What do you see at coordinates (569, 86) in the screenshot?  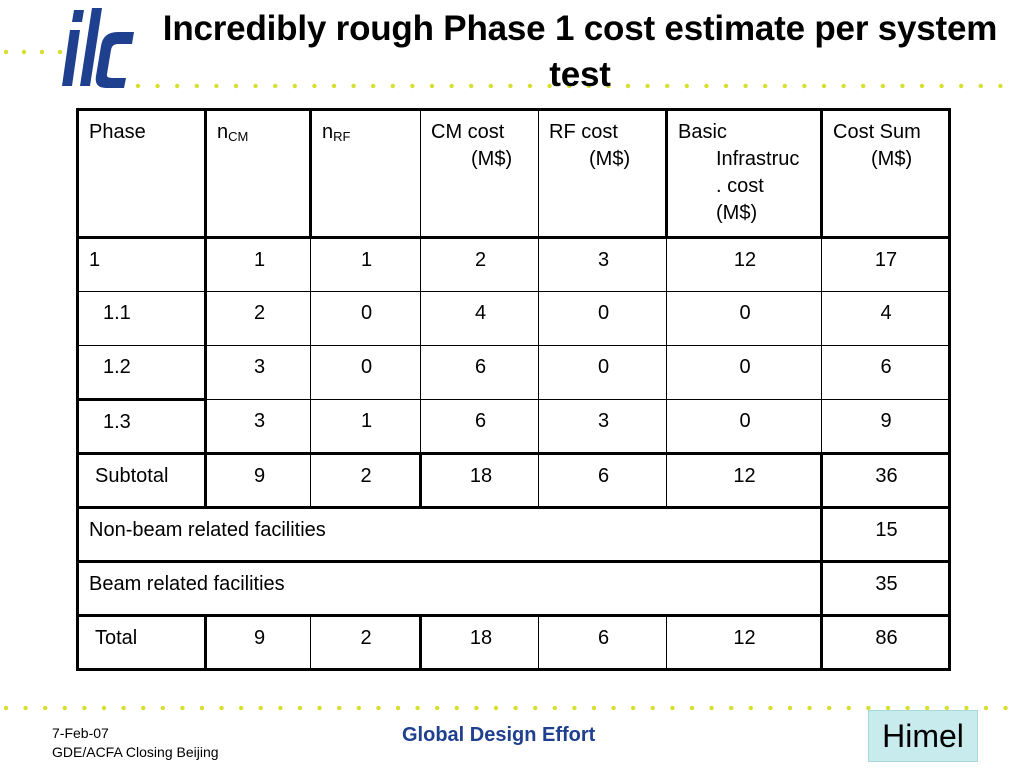 I see `top-dotted-line` at bounding box center [569, 86].